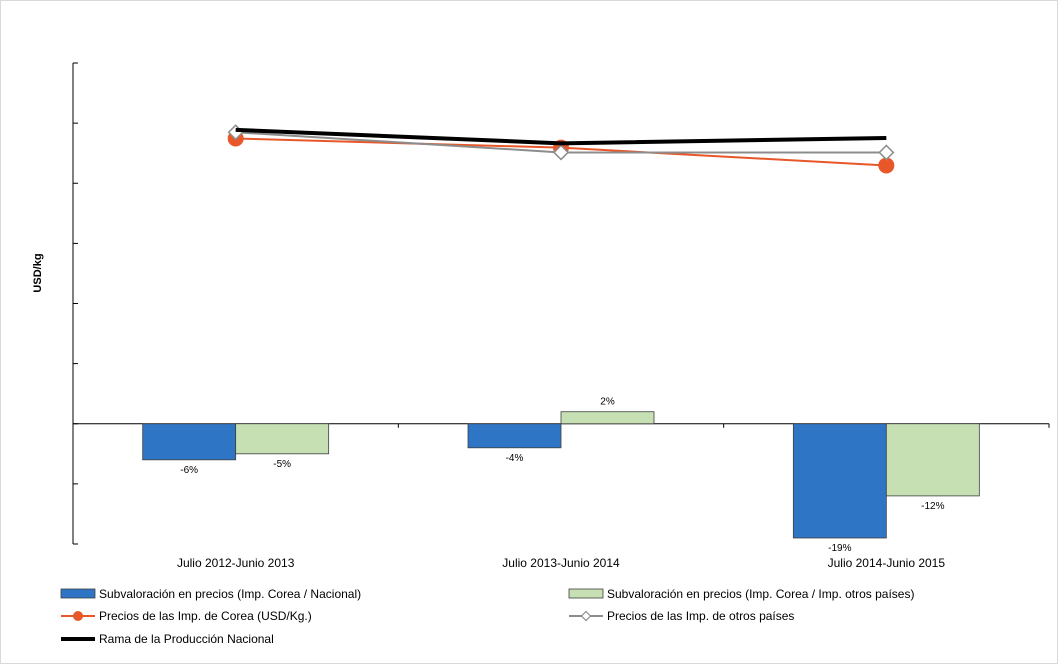 The width and height of the screenshot is (1058, 670). I want to click on lines, so click(561, 149).